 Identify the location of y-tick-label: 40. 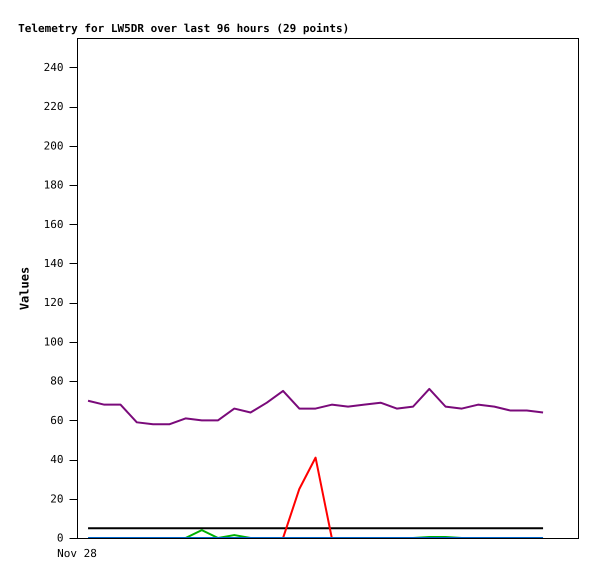
(57, 459).